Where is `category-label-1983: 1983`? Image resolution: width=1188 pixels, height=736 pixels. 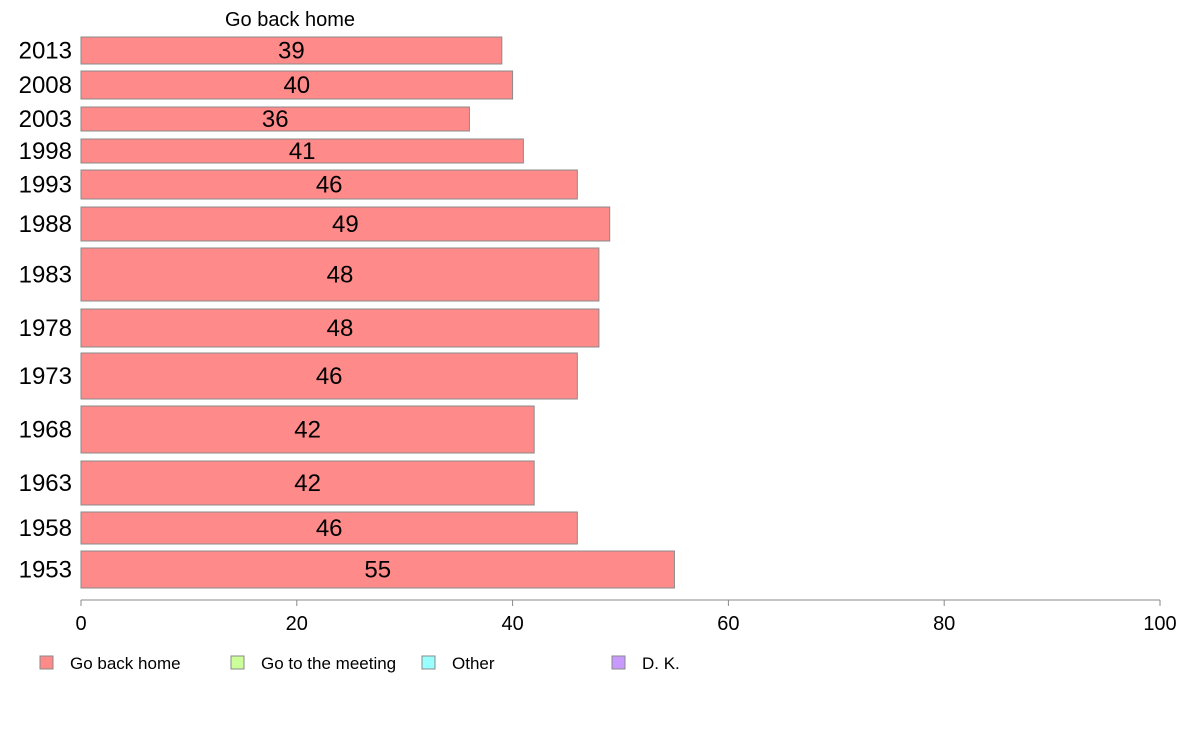
category-label-1983: 1983 is located at coordinates (45, 275).